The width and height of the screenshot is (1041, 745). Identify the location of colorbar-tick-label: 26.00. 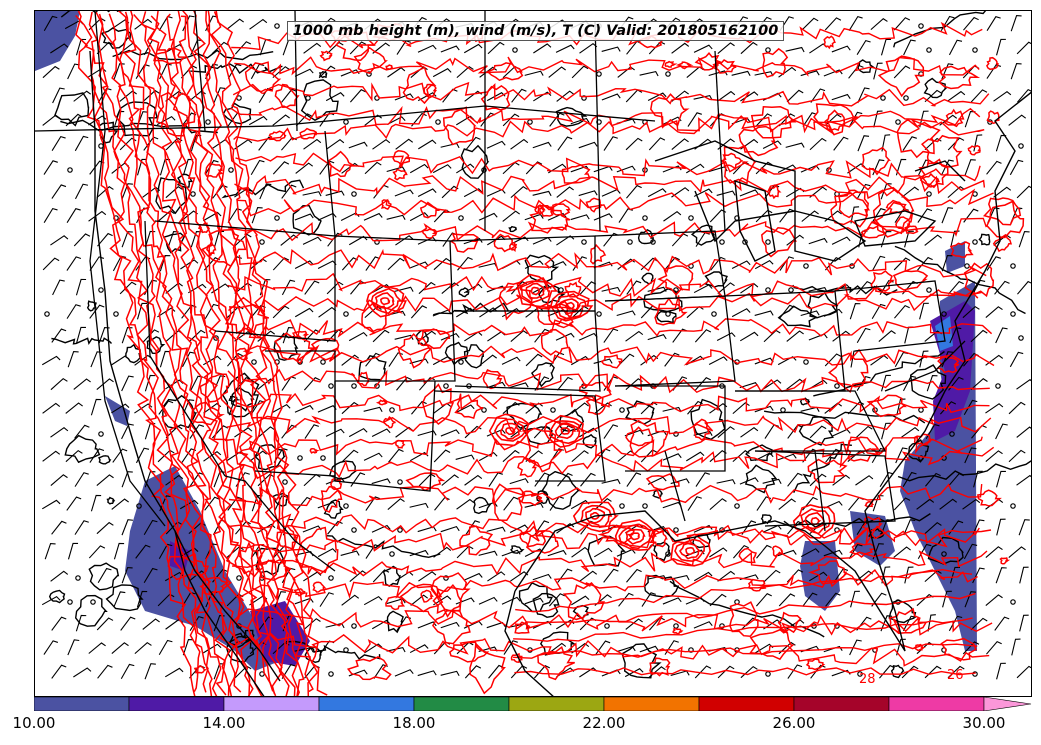
(794, 723).